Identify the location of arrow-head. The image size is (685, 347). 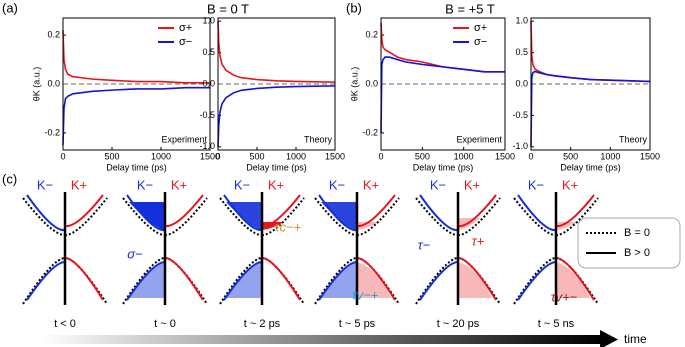
(609, 338).